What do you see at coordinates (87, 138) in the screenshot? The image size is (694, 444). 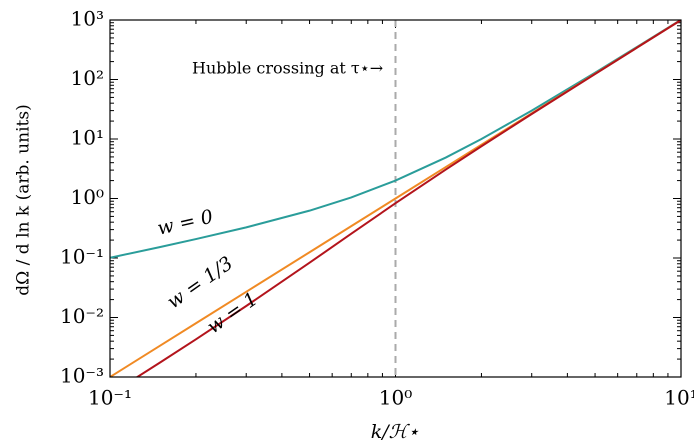 I see `y-tick-label: 10¹` at bounding box center [87, 138].